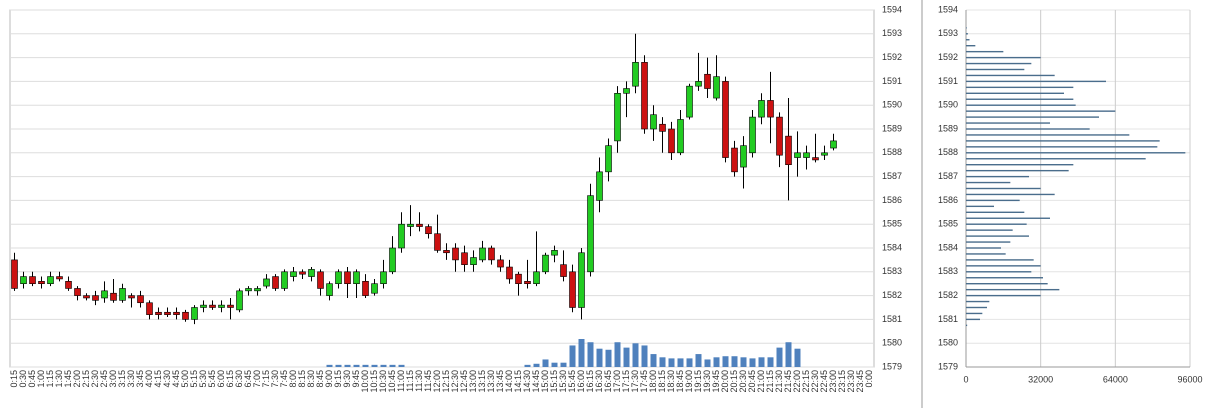  I want to click on y-tick-label: 1590, so click(892, 105).